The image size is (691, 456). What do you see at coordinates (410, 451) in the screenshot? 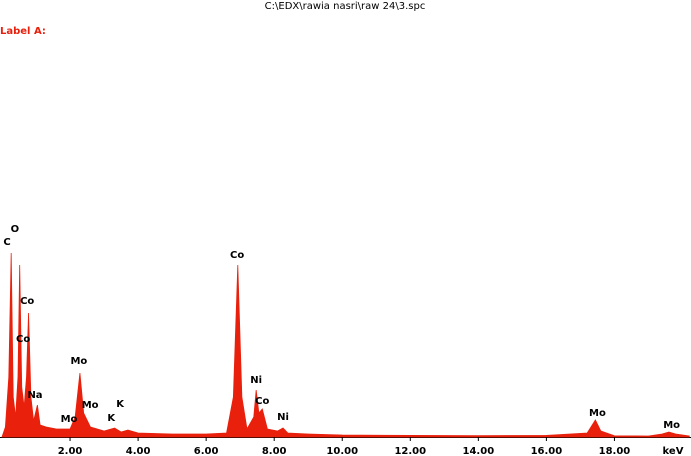
I see `x-tick-label: 12.00` at bounding box center [410, 451].